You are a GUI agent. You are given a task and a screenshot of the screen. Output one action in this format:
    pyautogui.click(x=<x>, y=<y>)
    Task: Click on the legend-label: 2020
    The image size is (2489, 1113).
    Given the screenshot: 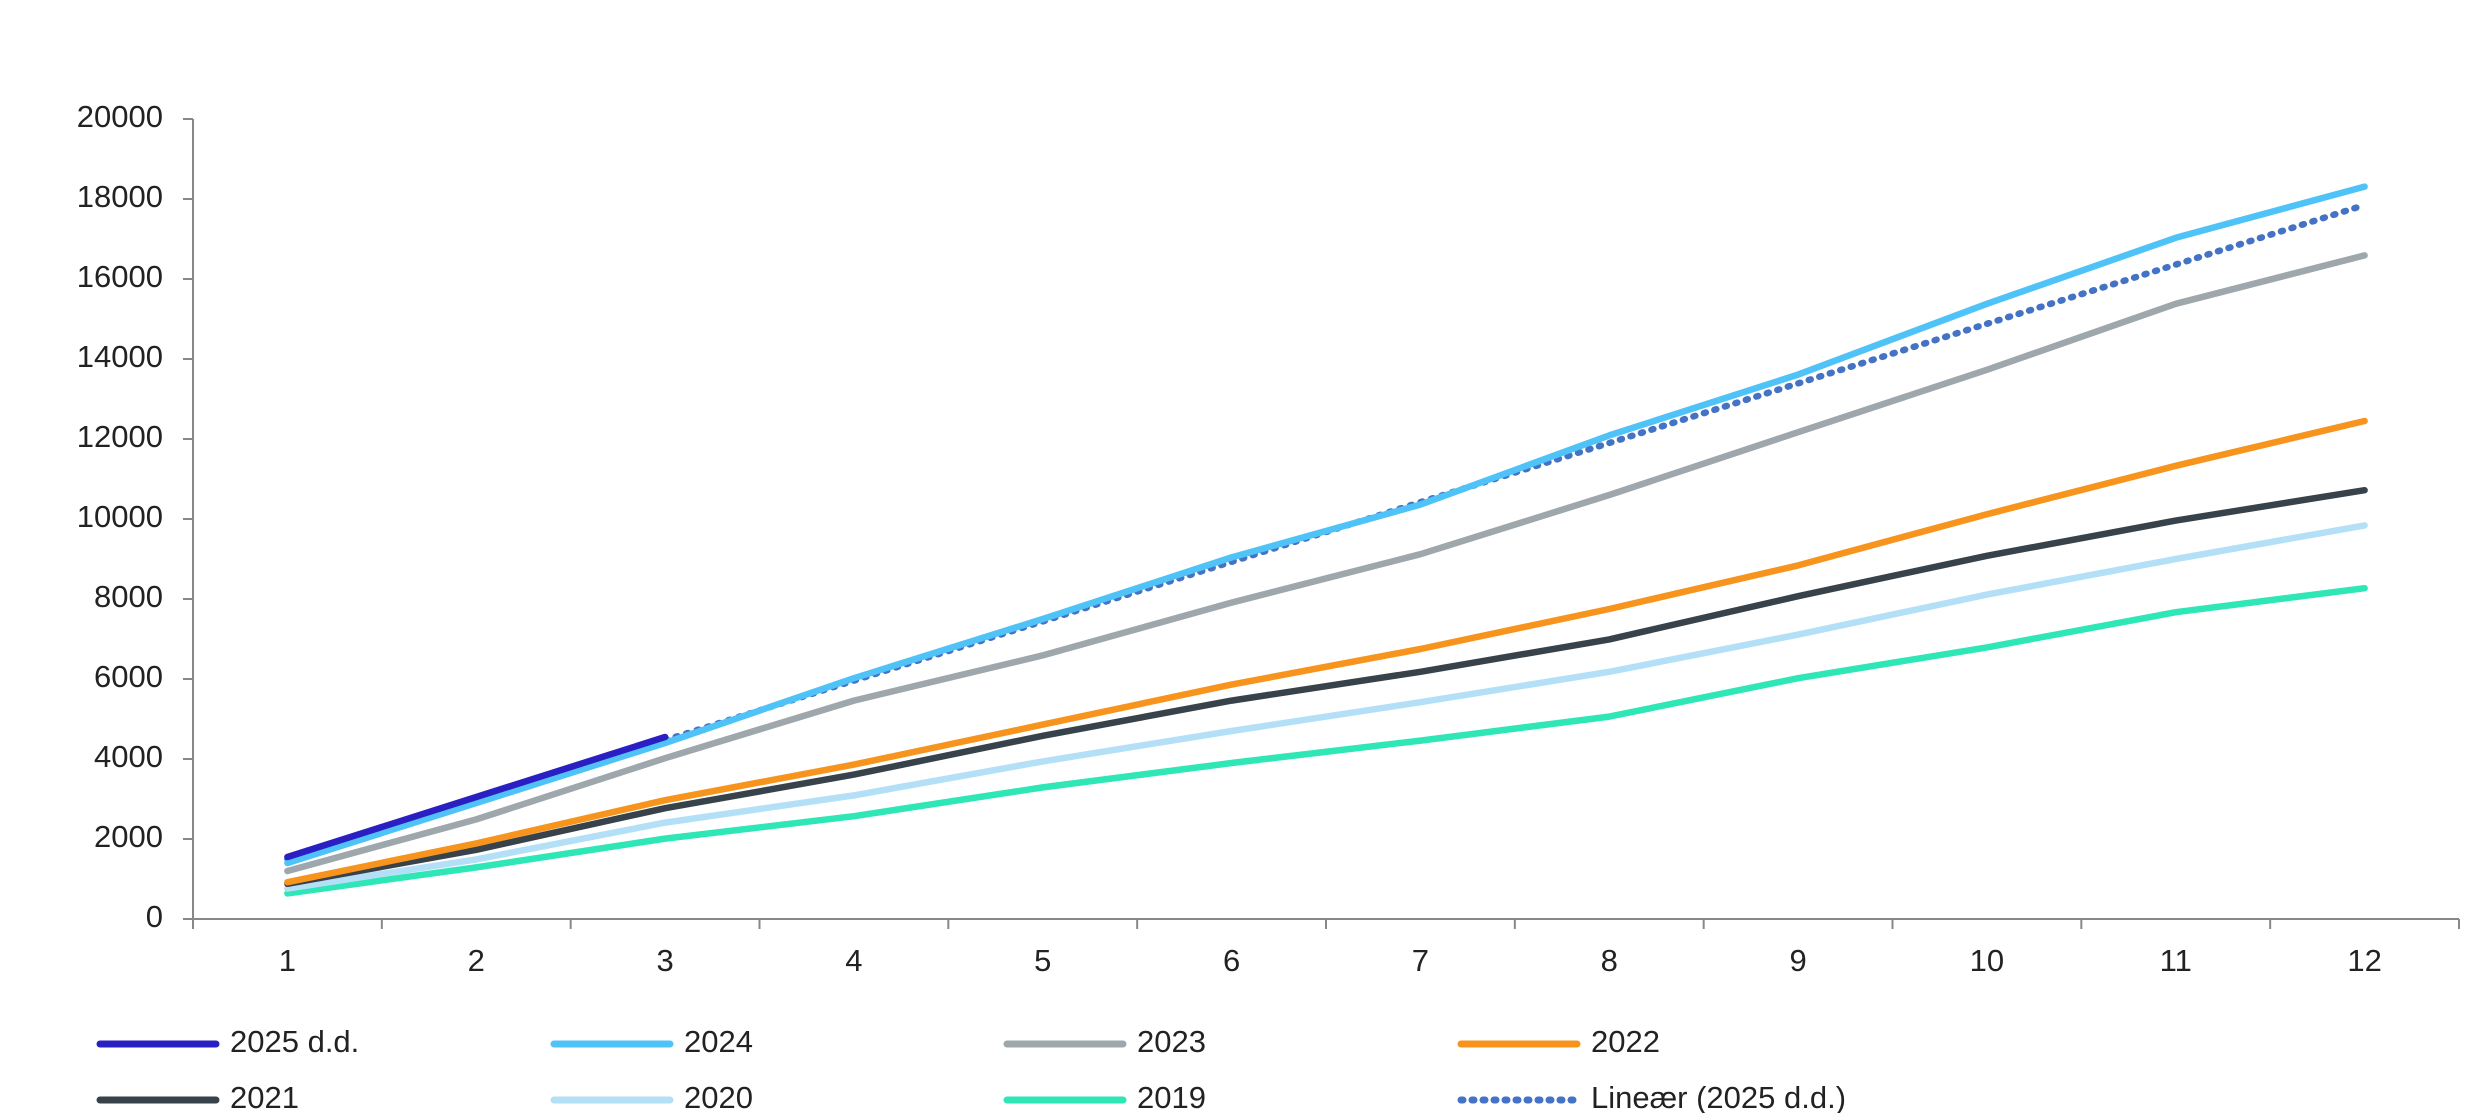 What is the action you would take?
    pyautogui.click(x=718, y=1096)
    